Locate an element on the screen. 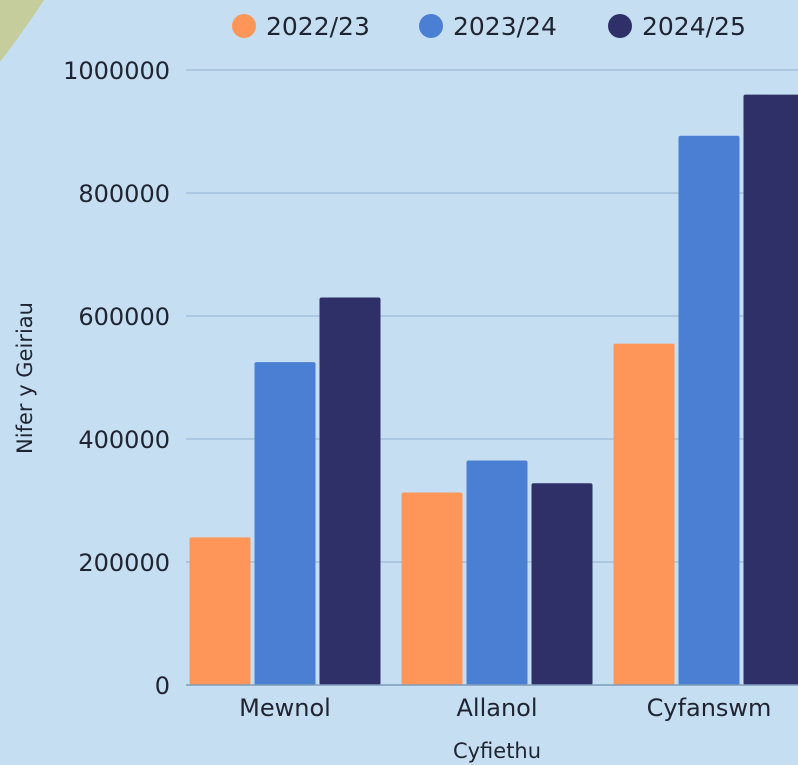  y-tick-label: 200000 is located at coordinates (124, 563).